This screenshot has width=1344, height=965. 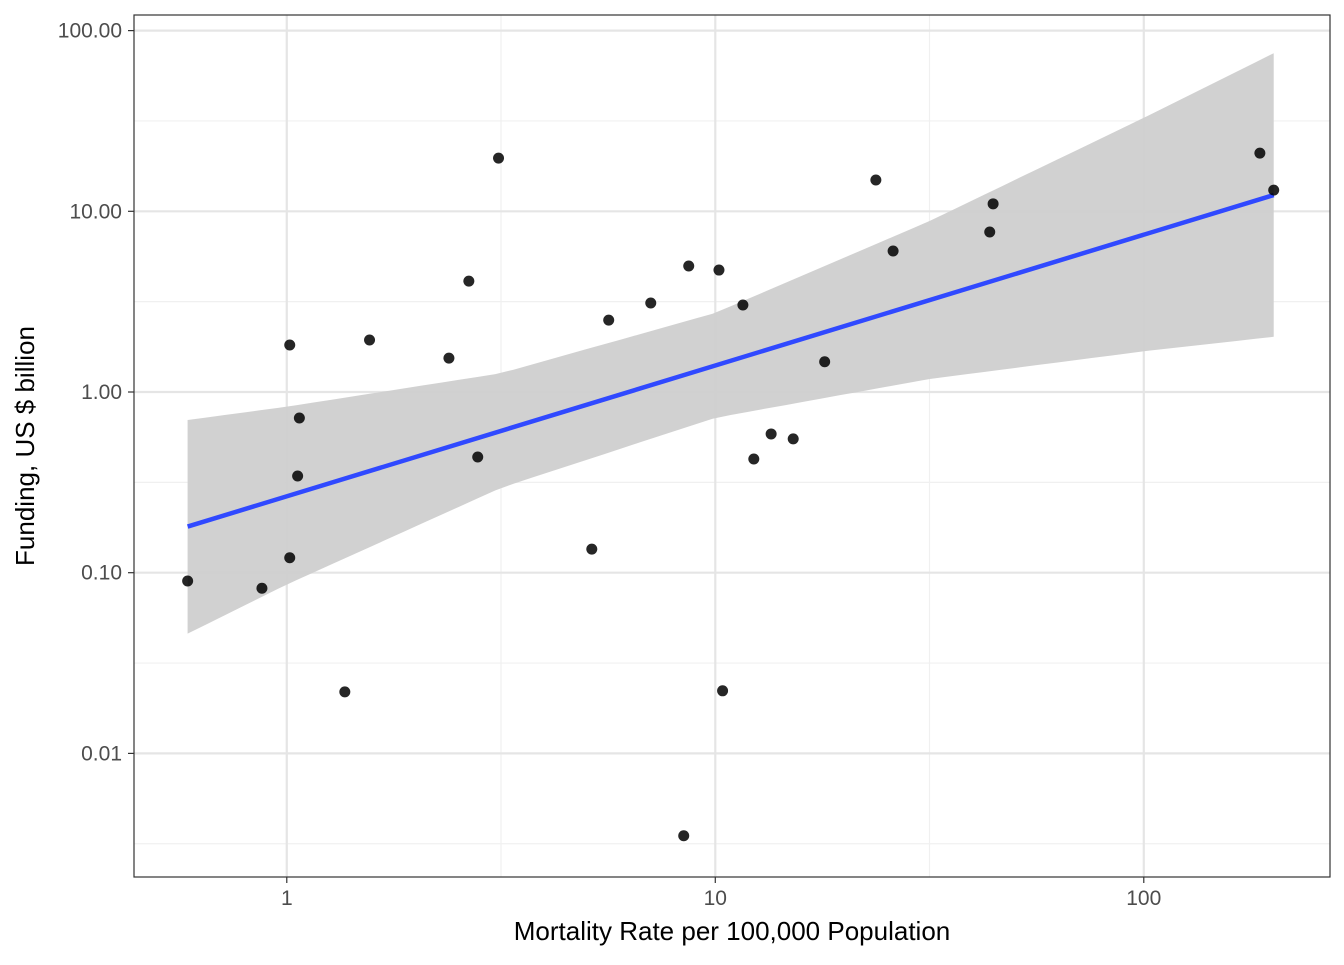 What do you see at coordinates (101, 392) in the screenshot?
I see `y-tick-label: 1.00` at bounding box center [101, 392].